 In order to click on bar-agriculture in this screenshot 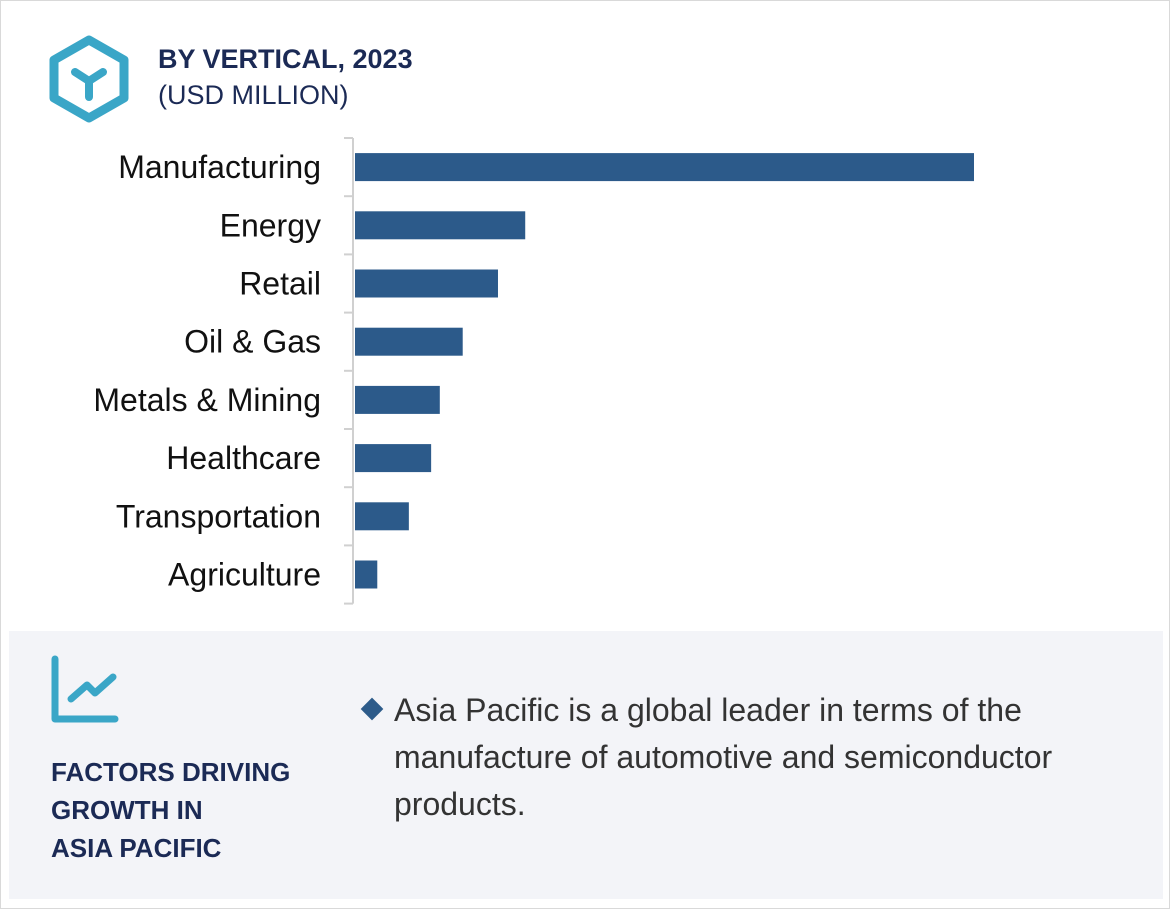, I will do `click(366, 574)`.